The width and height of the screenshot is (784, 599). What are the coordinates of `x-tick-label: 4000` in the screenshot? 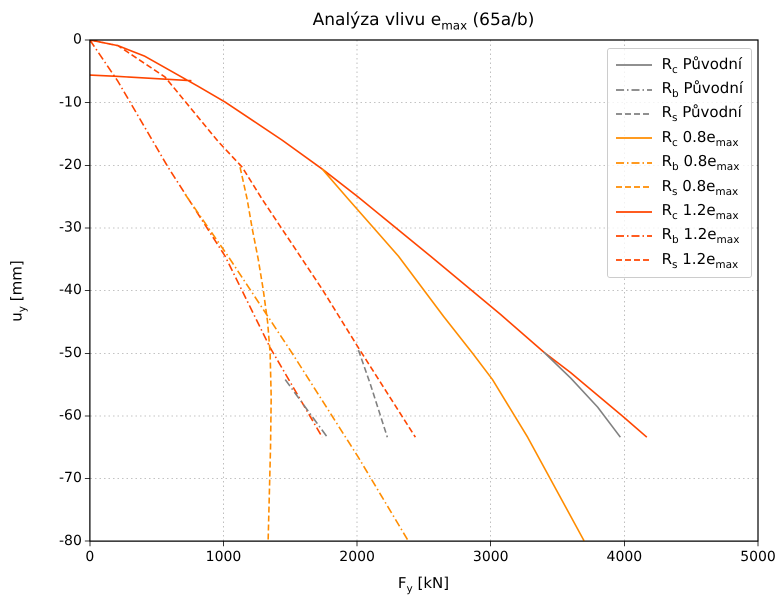 It's located at (624, 557).